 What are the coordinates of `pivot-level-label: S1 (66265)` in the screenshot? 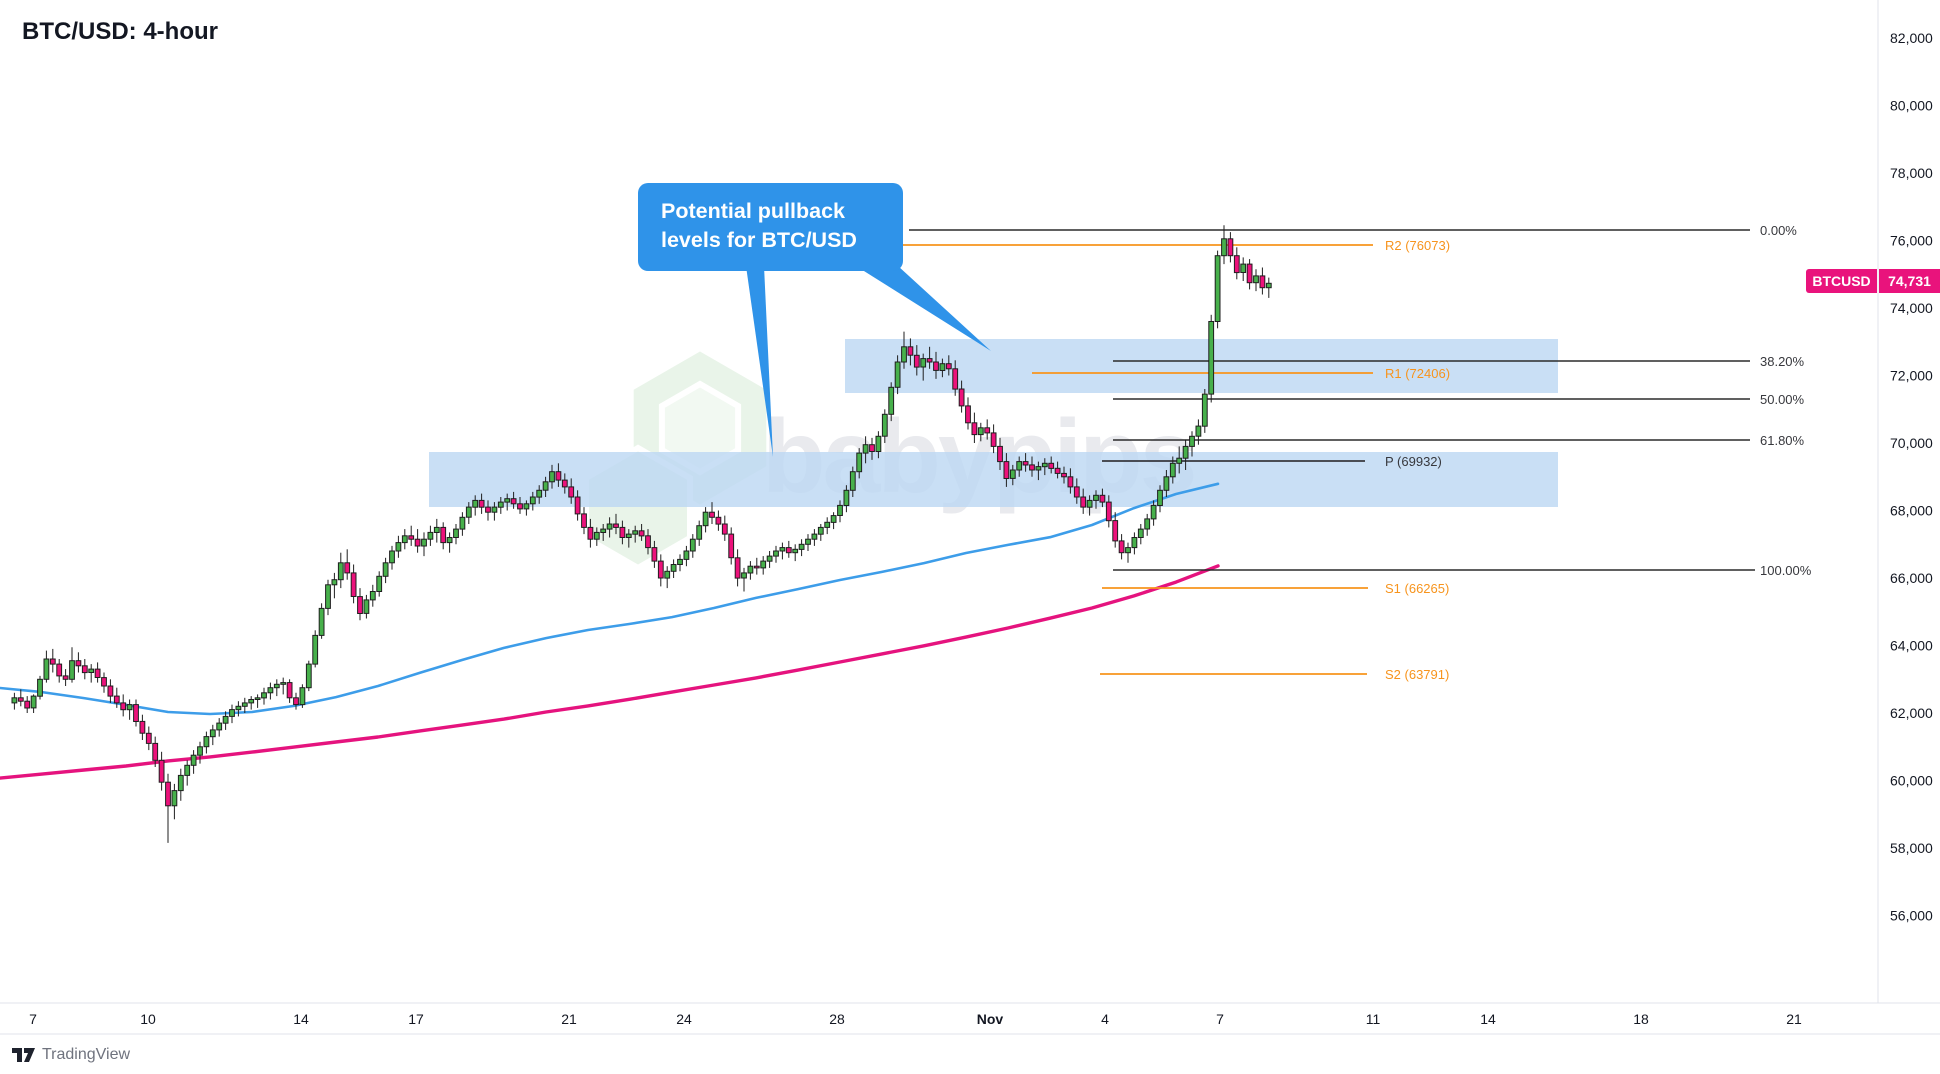 It's located at (1417, 588).